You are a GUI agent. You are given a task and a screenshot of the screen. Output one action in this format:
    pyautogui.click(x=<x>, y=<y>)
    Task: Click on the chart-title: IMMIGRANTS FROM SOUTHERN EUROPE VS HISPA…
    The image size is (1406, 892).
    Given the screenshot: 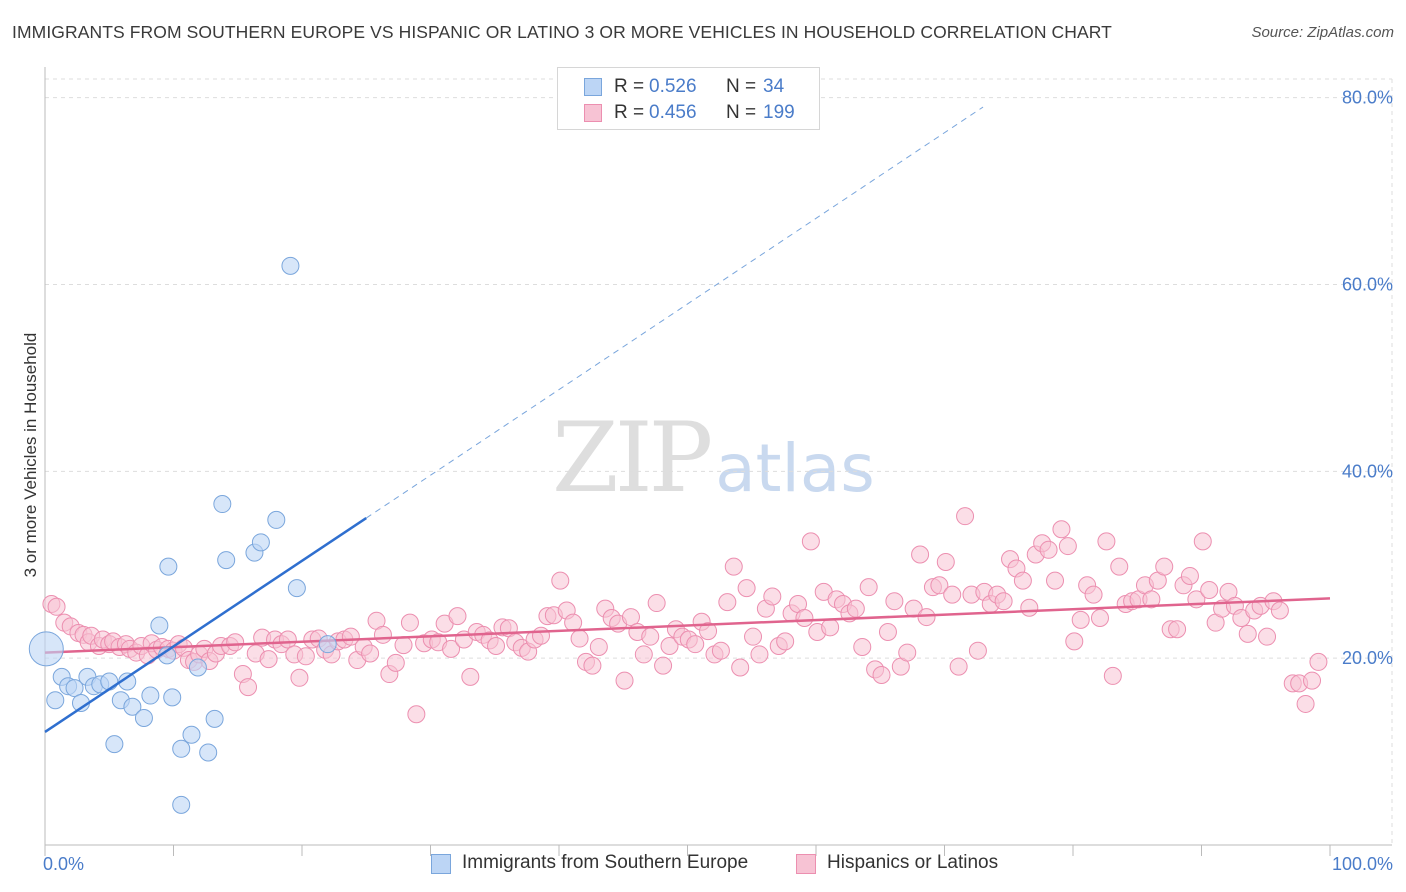 What is the action you would take?
    pyautogui.click(x=562, y=32)
    